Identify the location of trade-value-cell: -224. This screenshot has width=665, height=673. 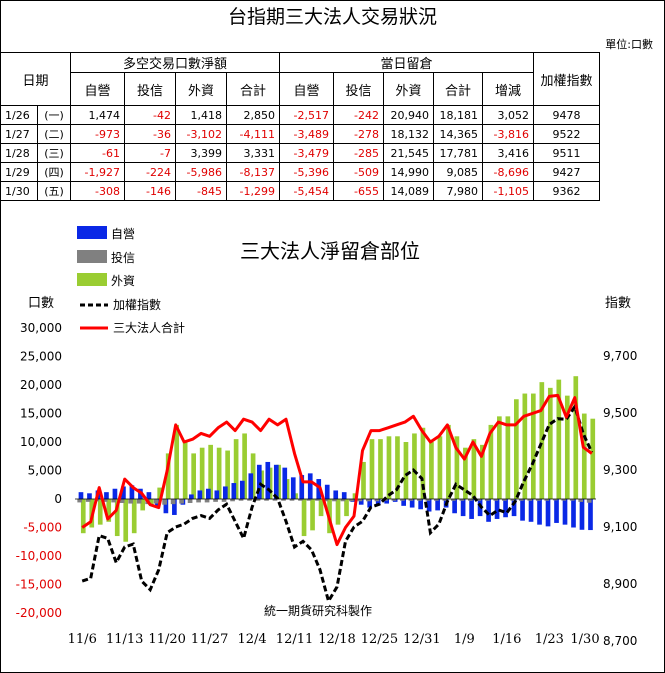
(150, 172).